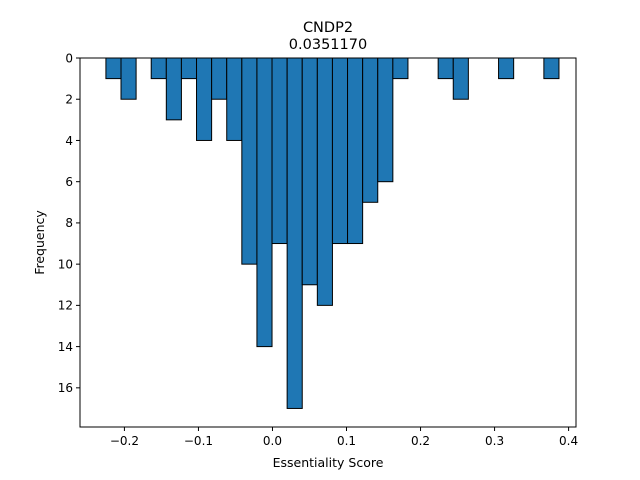 The width and height of the screenshot is (640, 480). I want to click on x-tick-label: −0.1, so click(198, 441).